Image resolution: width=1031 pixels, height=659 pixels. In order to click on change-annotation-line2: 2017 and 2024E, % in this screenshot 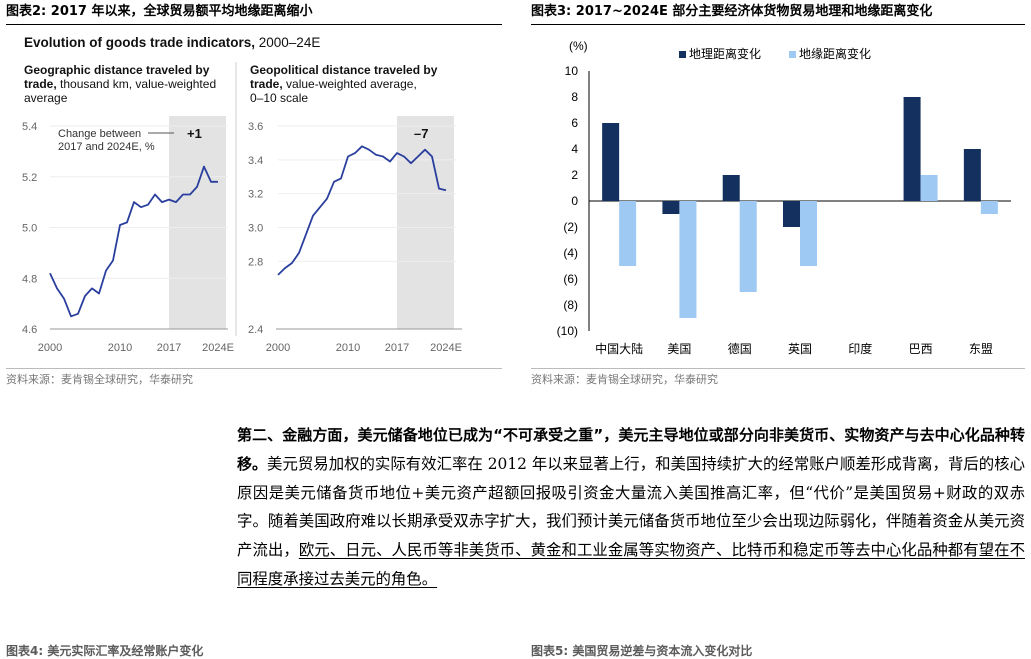, I will do `click(106, 147)`.